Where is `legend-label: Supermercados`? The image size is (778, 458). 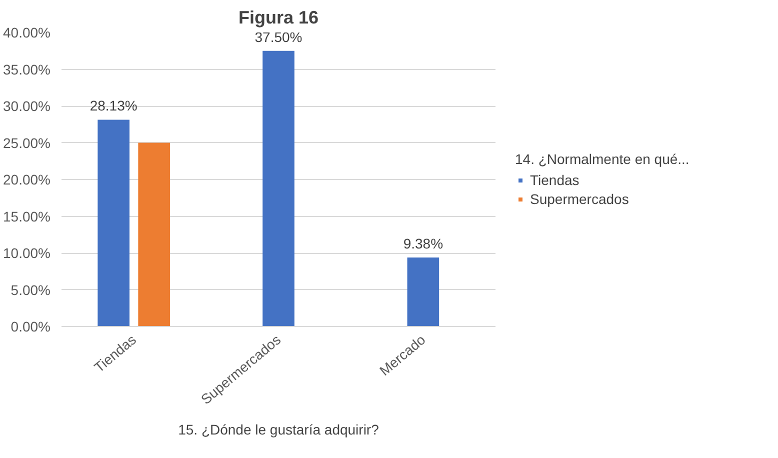 legend-label: Supermercados is located at coordinates (579, 199).